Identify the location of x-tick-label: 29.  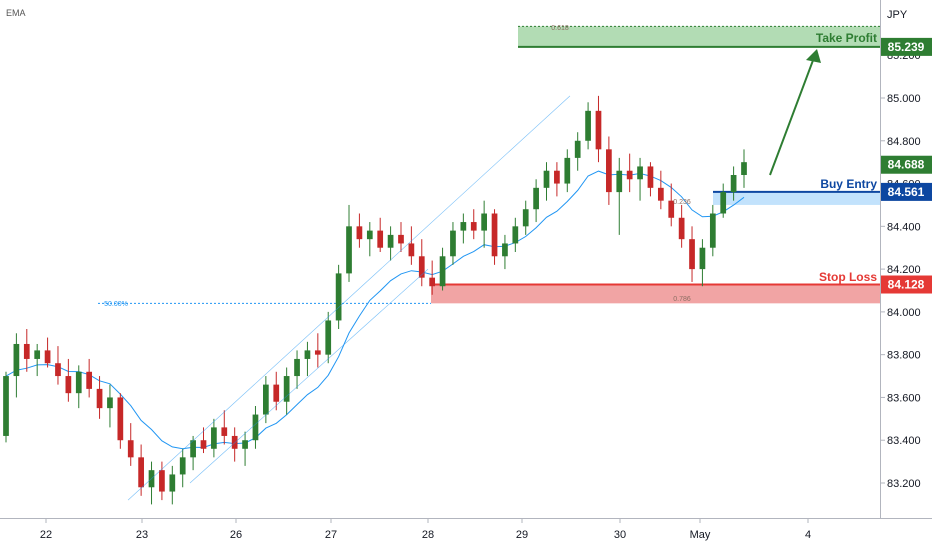
(522, 535).